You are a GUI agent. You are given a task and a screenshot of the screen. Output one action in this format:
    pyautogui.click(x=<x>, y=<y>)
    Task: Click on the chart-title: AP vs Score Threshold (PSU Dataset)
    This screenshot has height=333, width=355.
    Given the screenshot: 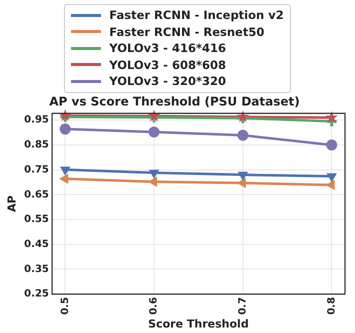 What is the action you would take?
    pyautogui.click(x=174, y=101)
    